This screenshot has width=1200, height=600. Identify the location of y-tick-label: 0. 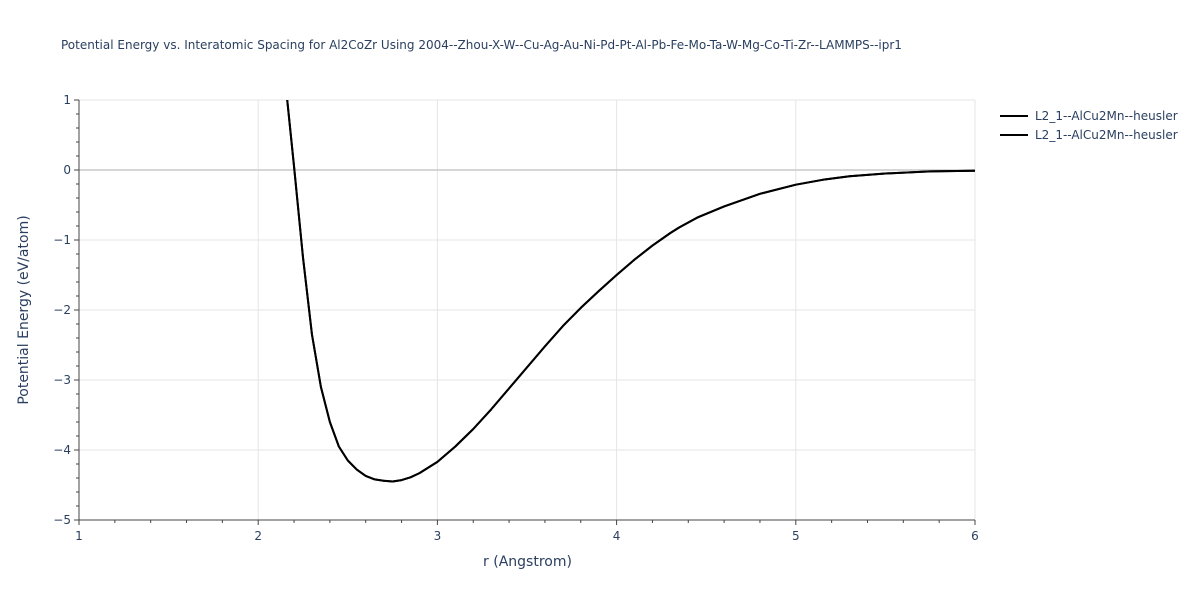
(67, 170).